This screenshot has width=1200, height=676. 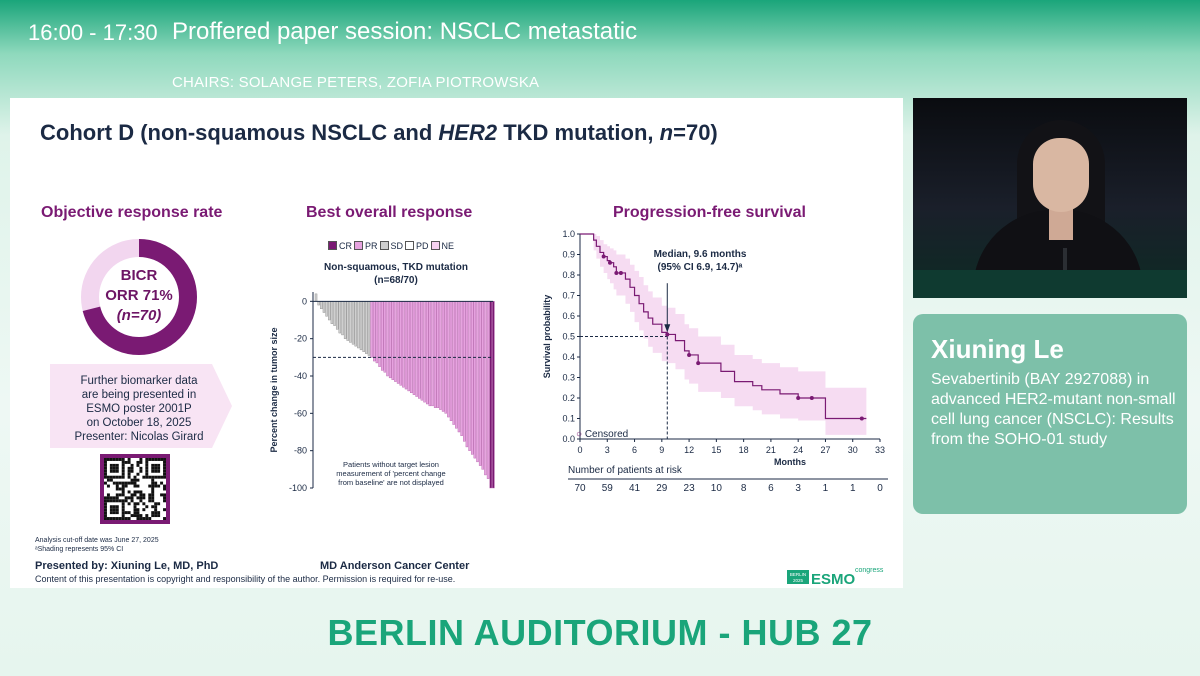 I want to click on legend-sd: SD, so click(x=391, y=246).